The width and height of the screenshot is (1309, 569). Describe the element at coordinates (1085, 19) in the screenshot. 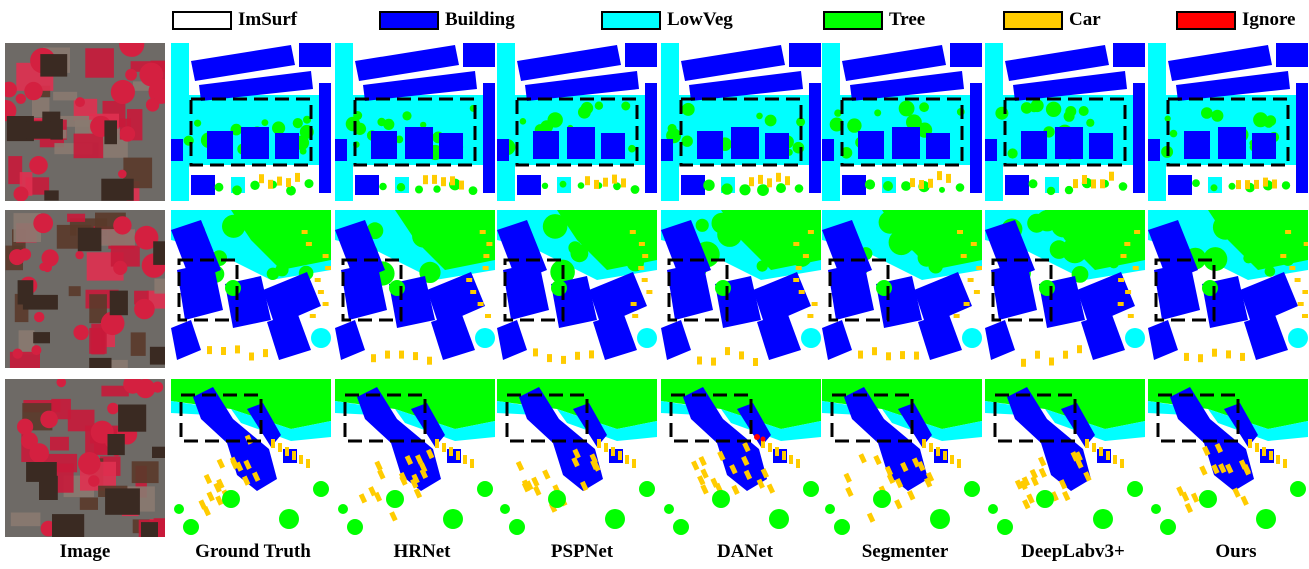

I see `legend-label-car: Car` at that location.